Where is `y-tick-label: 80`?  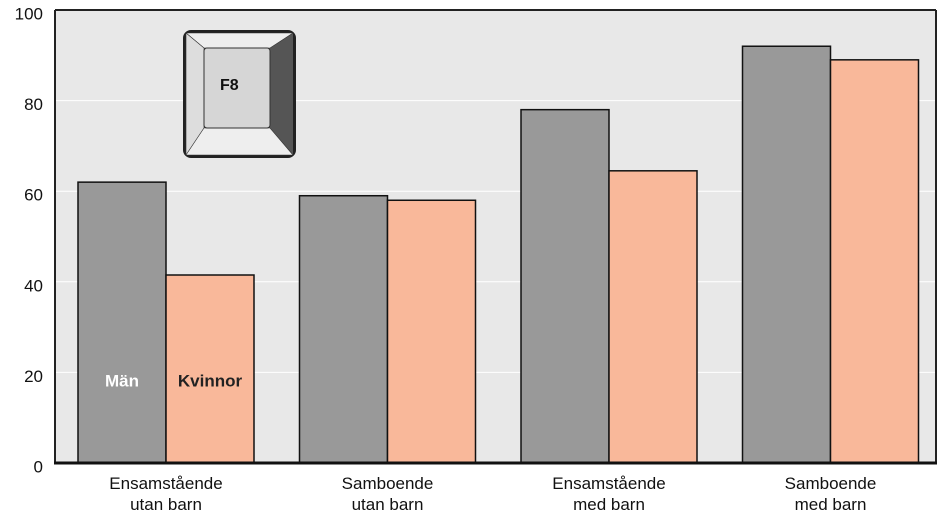
y-tick-label: 80 is located at coordinates (33, 104).